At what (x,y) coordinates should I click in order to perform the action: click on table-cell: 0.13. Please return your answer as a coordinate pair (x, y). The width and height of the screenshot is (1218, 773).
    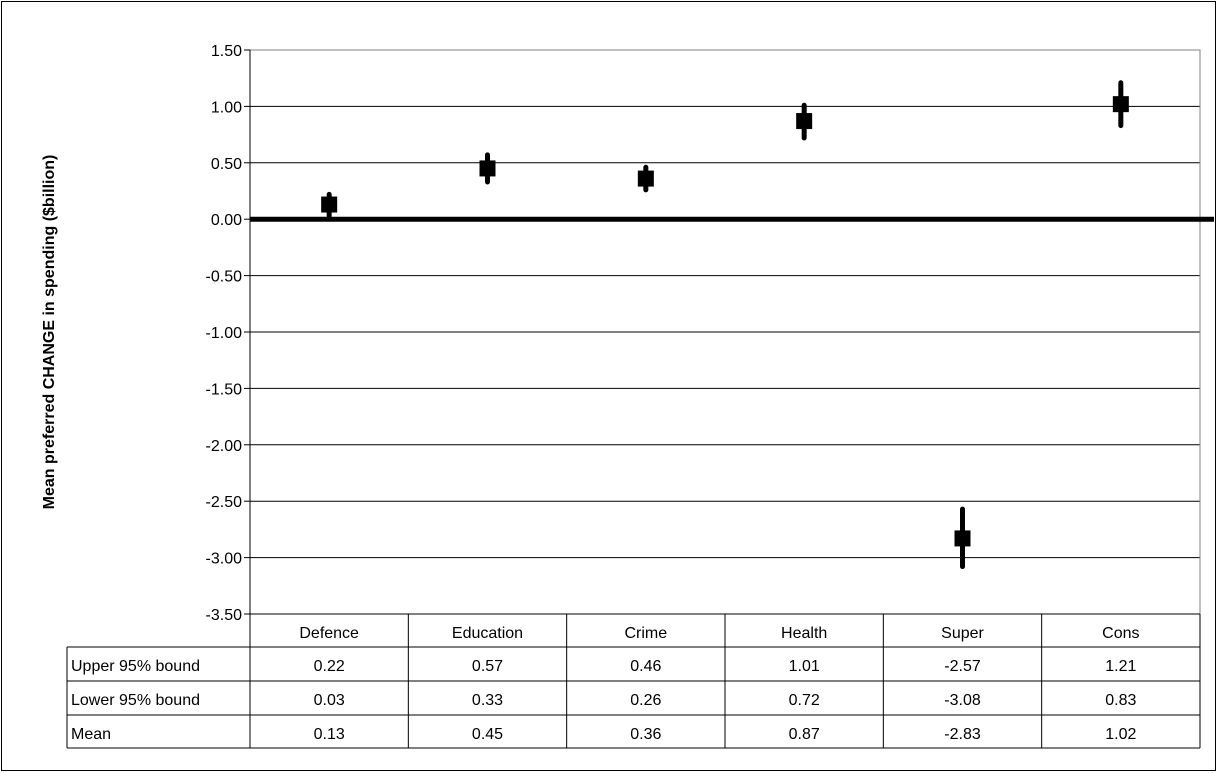
    Looking at the image, I should click on (329, 734).